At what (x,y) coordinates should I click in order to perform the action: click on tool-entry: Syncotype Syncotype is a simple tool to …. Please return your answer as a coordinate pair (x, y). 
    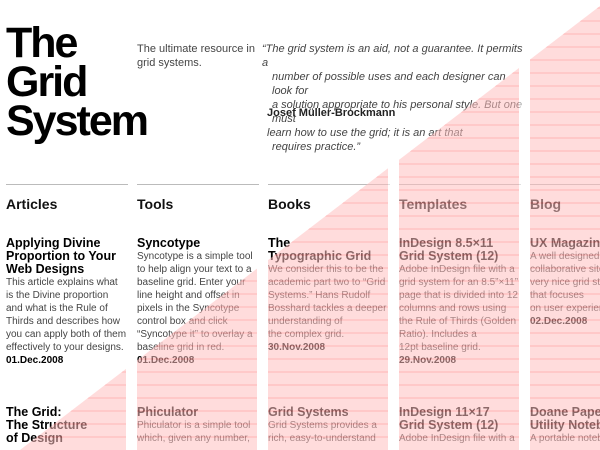
    Looking at the image, I should click on (197, 302).